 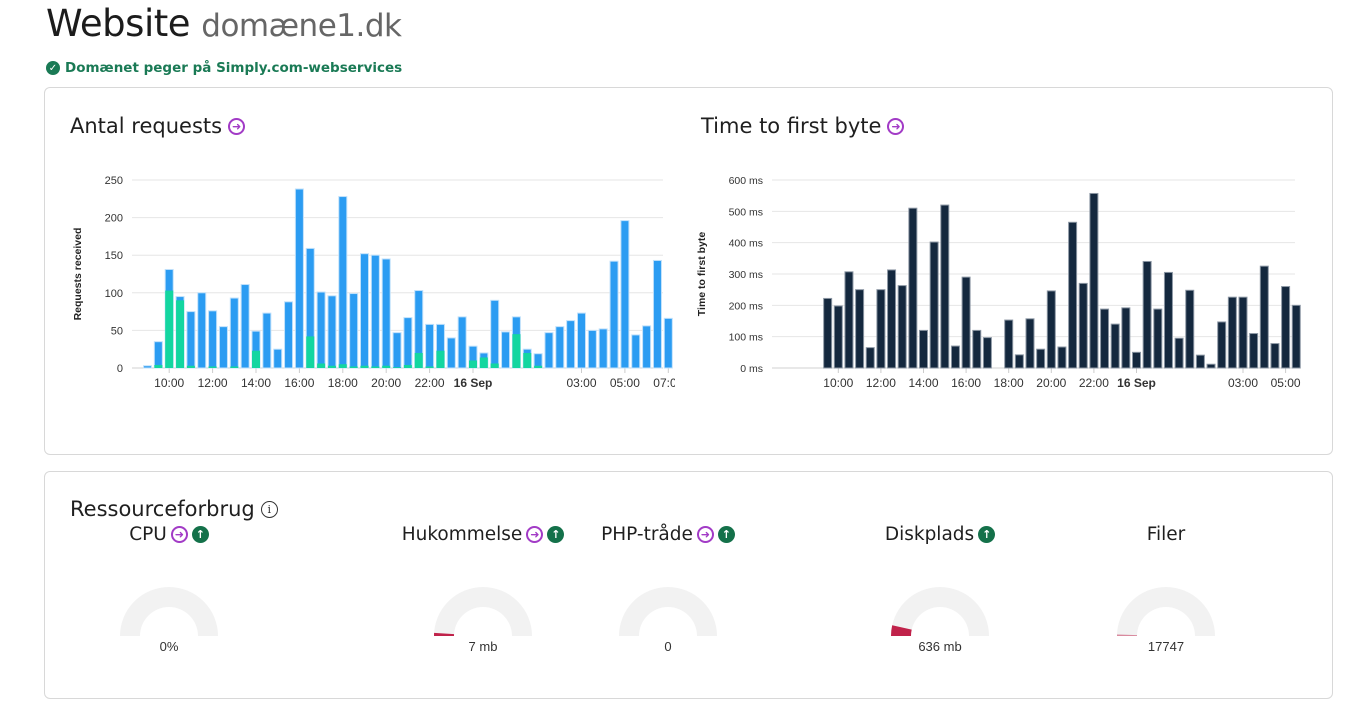 What do you see at coordinates (440, 359) in the screenshot?
I see `bar-subset-22:30` at bounding box center [440, 359].